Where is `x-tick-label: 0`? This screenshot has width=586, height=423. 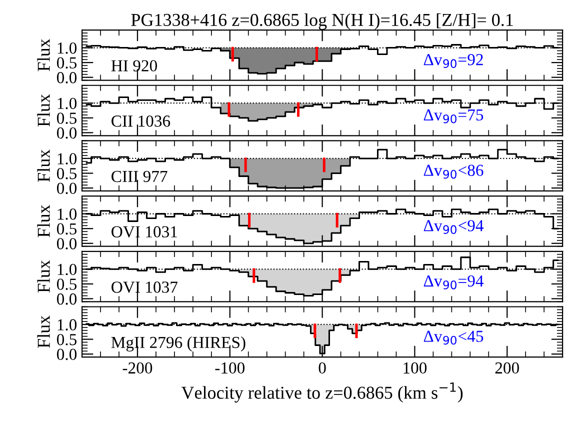
x-tick-label: 0 is located at coordinates (322, 368).